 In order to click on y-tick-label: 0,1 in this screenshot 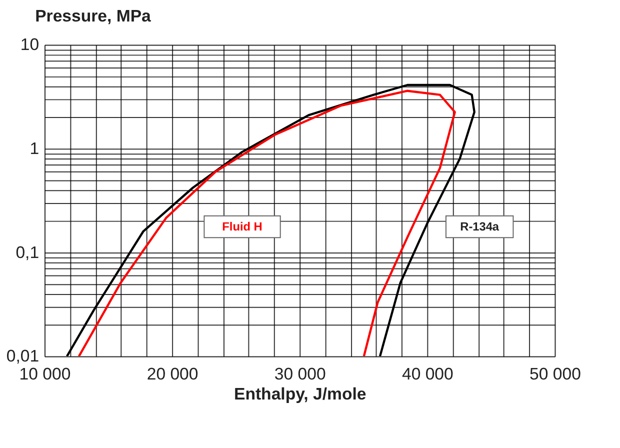, I will do `click(28, 252)`.